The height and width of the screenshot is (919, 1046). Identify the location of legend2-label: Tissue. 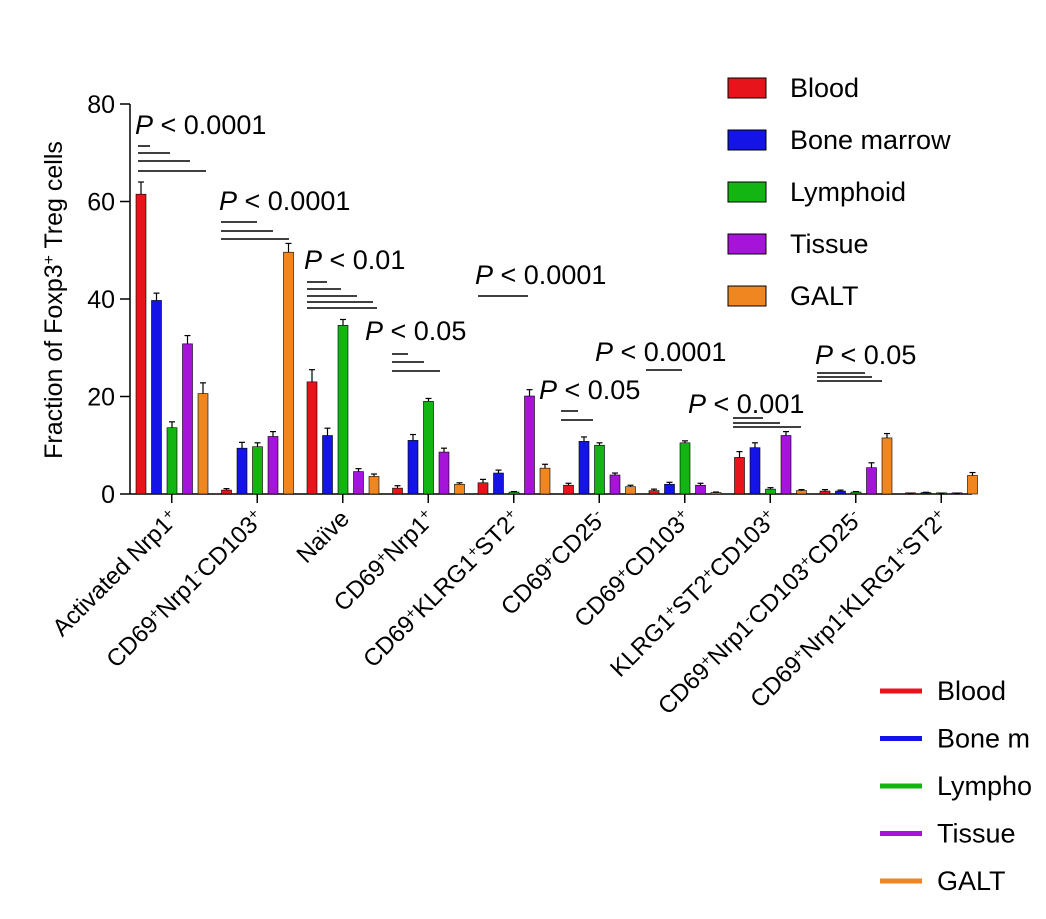
(976, 834).